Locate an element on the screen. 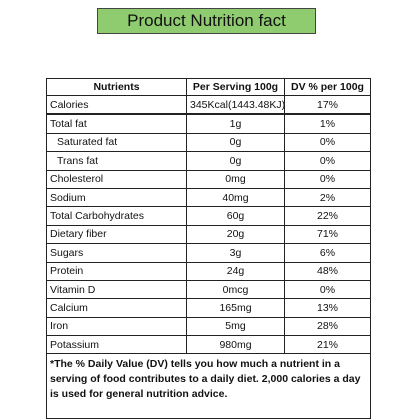  col-header: DV % per 100g is located at coordinates (327, 87).